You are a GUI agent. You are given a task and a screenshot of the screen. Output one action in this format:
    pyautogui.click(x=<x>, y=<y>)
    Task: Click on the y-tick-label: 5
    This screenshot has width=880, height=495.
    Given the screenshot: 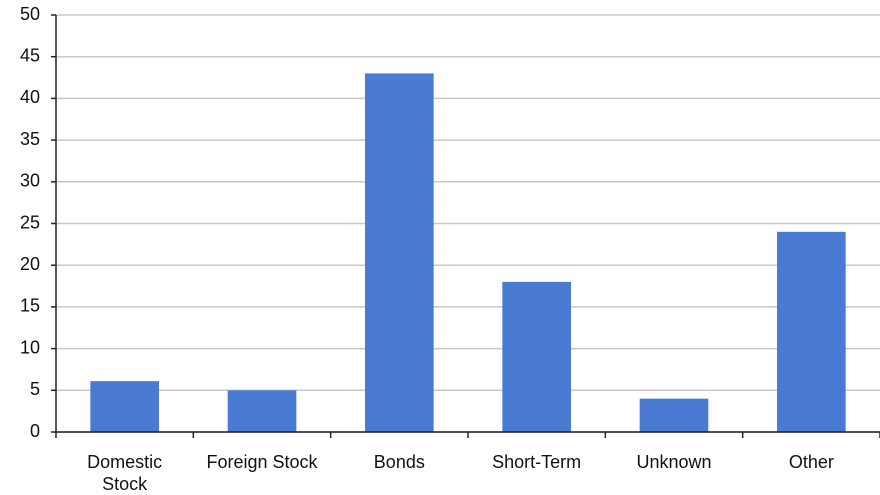 What is the action you would take?
    pyautogui.click(x=35, y=389)
    